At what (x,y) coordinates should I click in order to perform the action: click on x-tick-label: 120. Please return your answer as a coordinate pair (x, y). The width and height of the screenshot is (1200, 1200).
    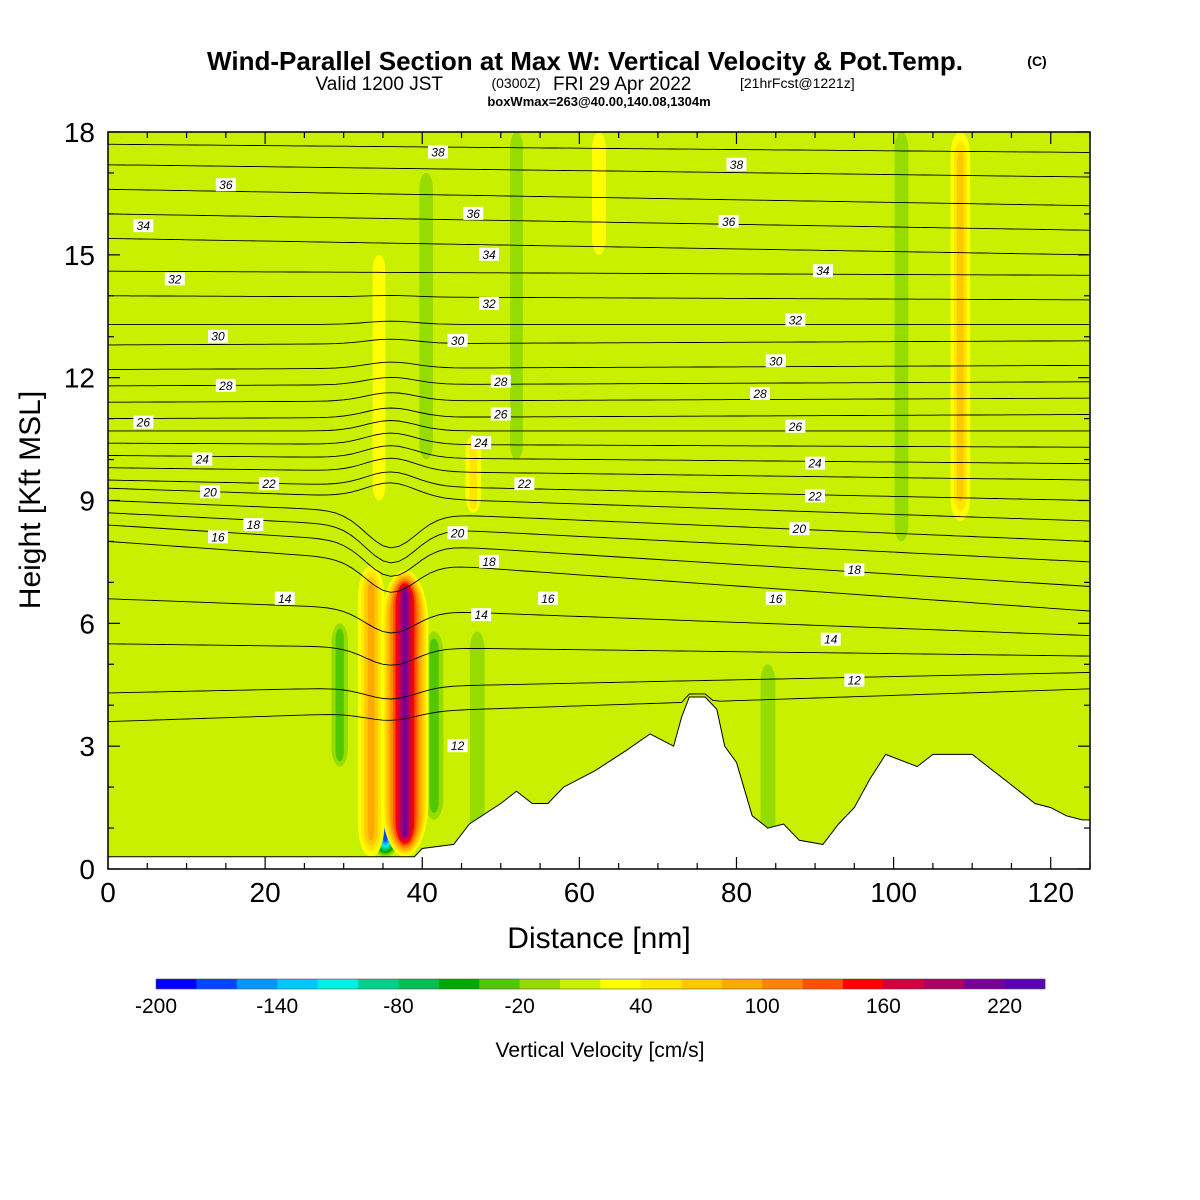
    Looking at the image, I should click on (1050, 892).